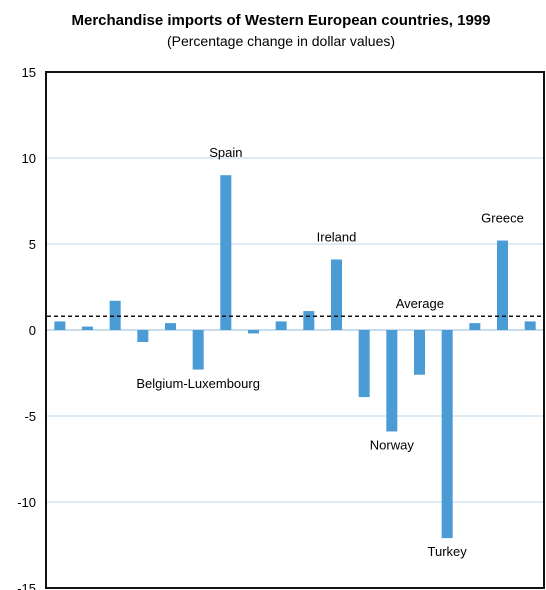 The width and height of the screenshot is (546, 590). I want to click on average-line-group: Average, so click(295, 306).